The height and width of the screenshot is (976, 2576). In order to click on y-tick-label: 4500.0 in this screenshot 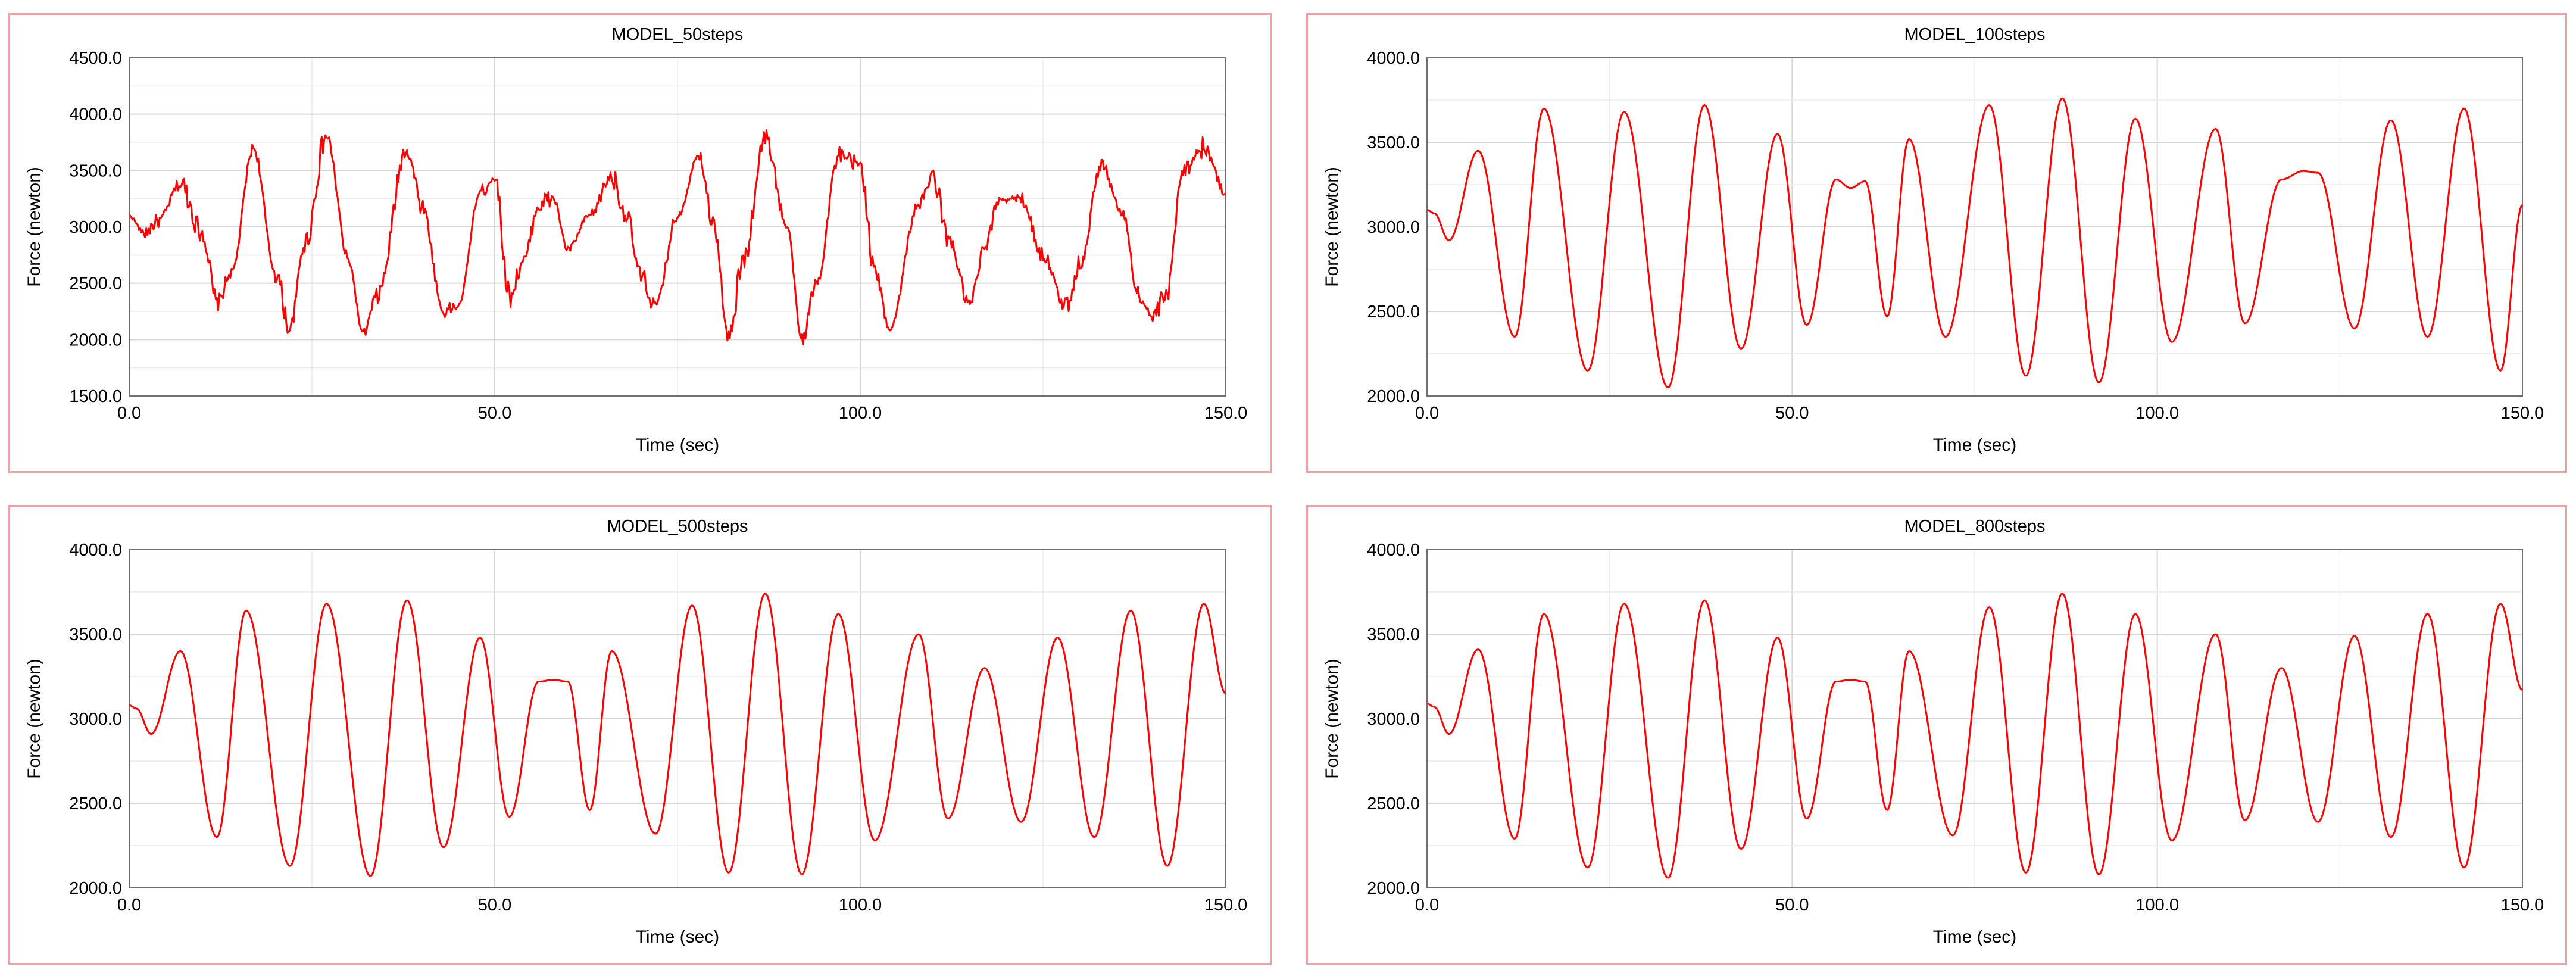, I will do `click(95, 58)`.